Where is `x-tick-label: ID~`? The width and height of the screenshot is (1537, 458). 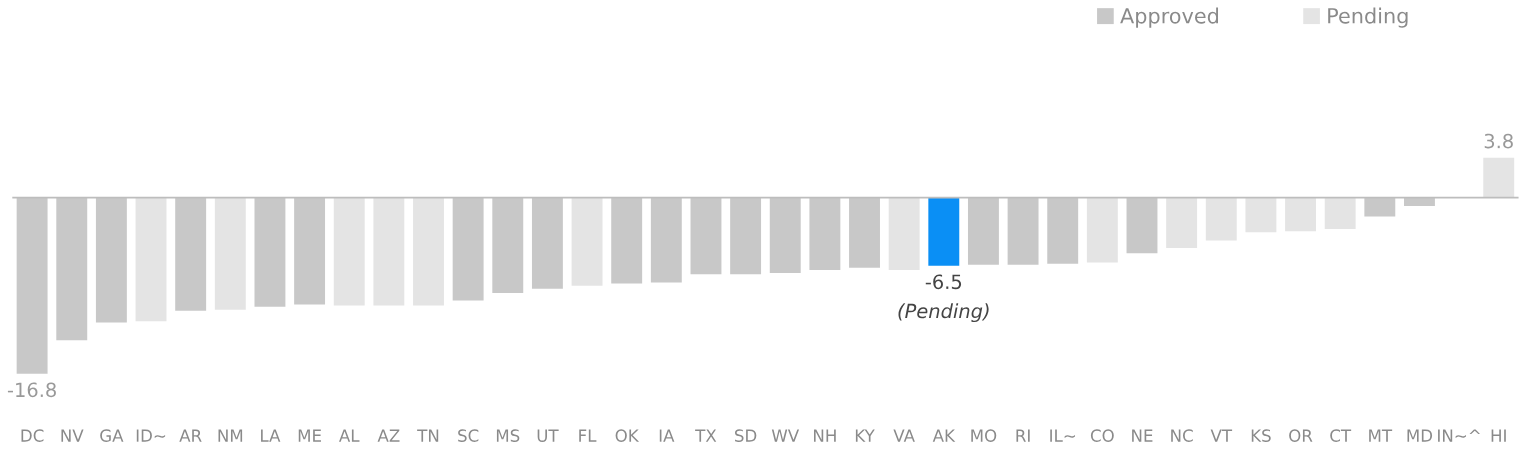
x-tick-label: ID~ is located at coordinates (151, 435).